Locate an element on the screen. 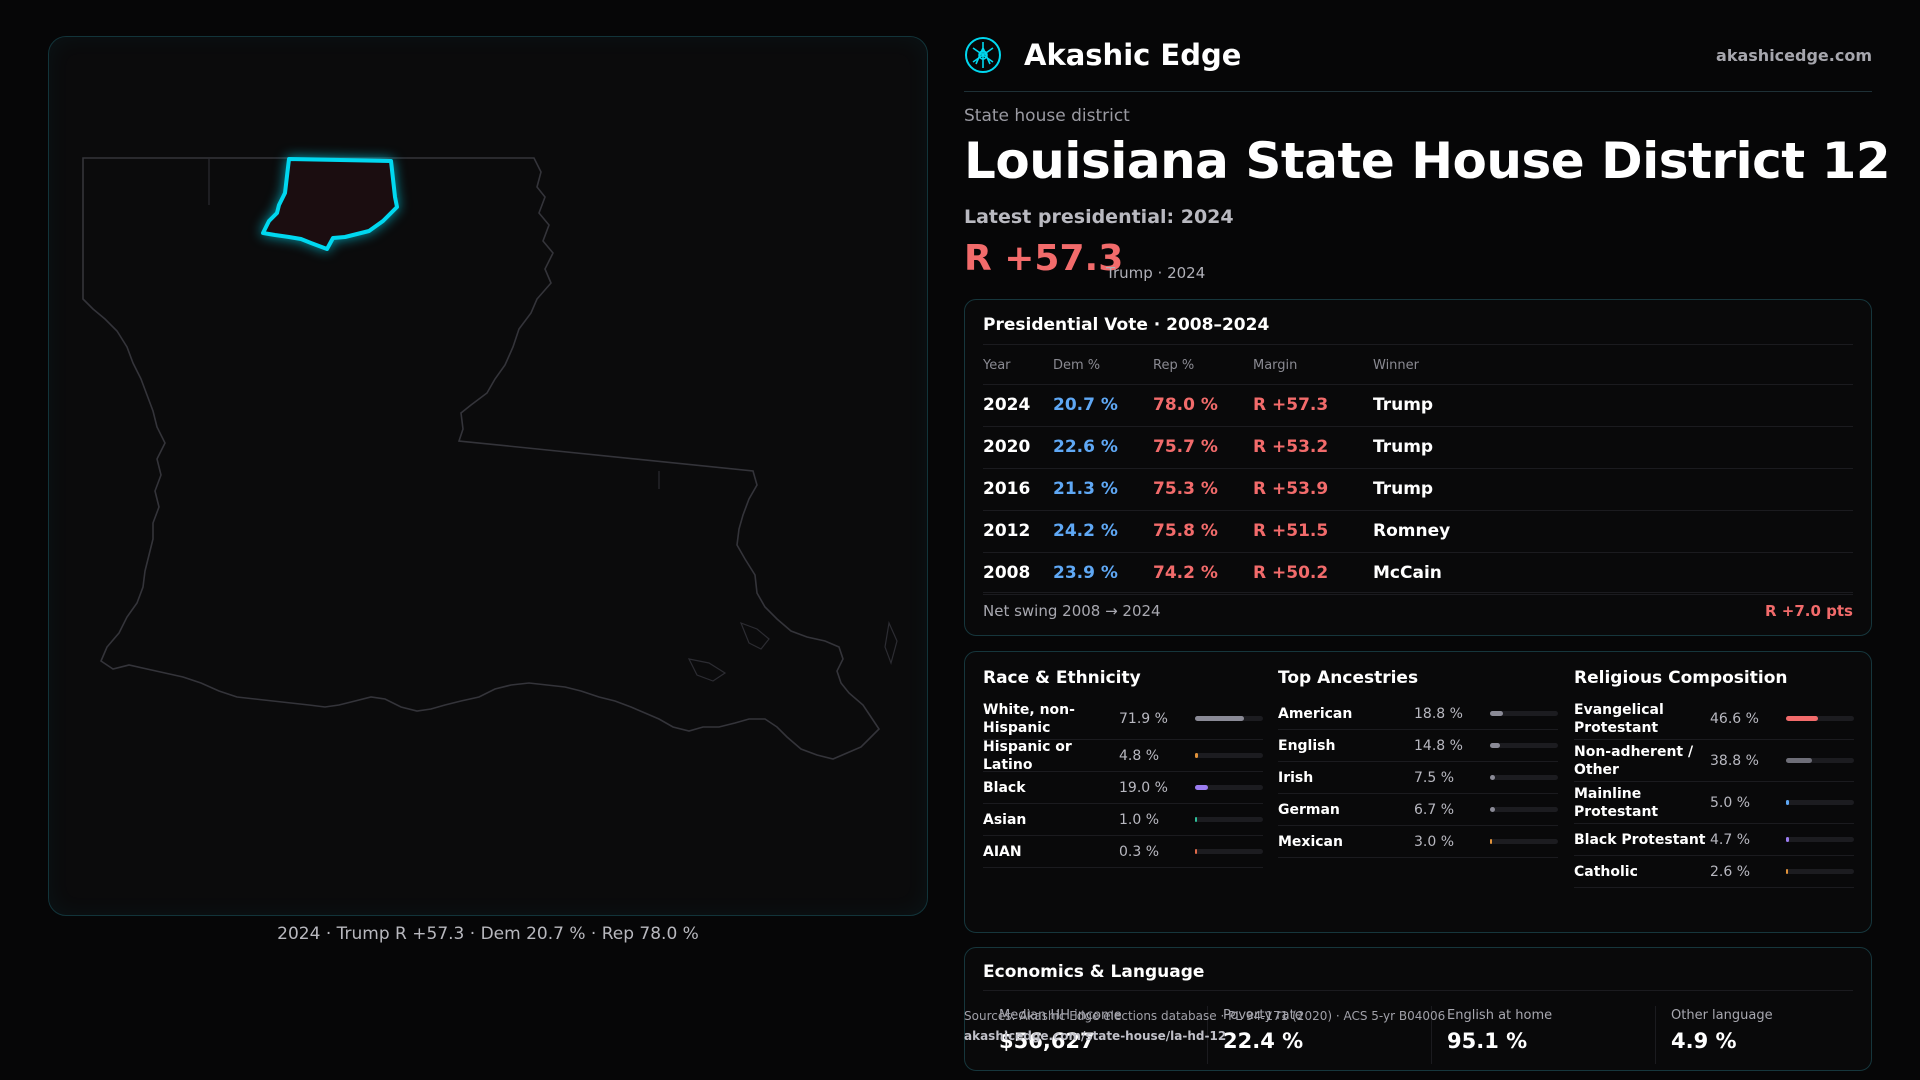  list-item: Black 19.0 % is located at coordinates (1123, 788).